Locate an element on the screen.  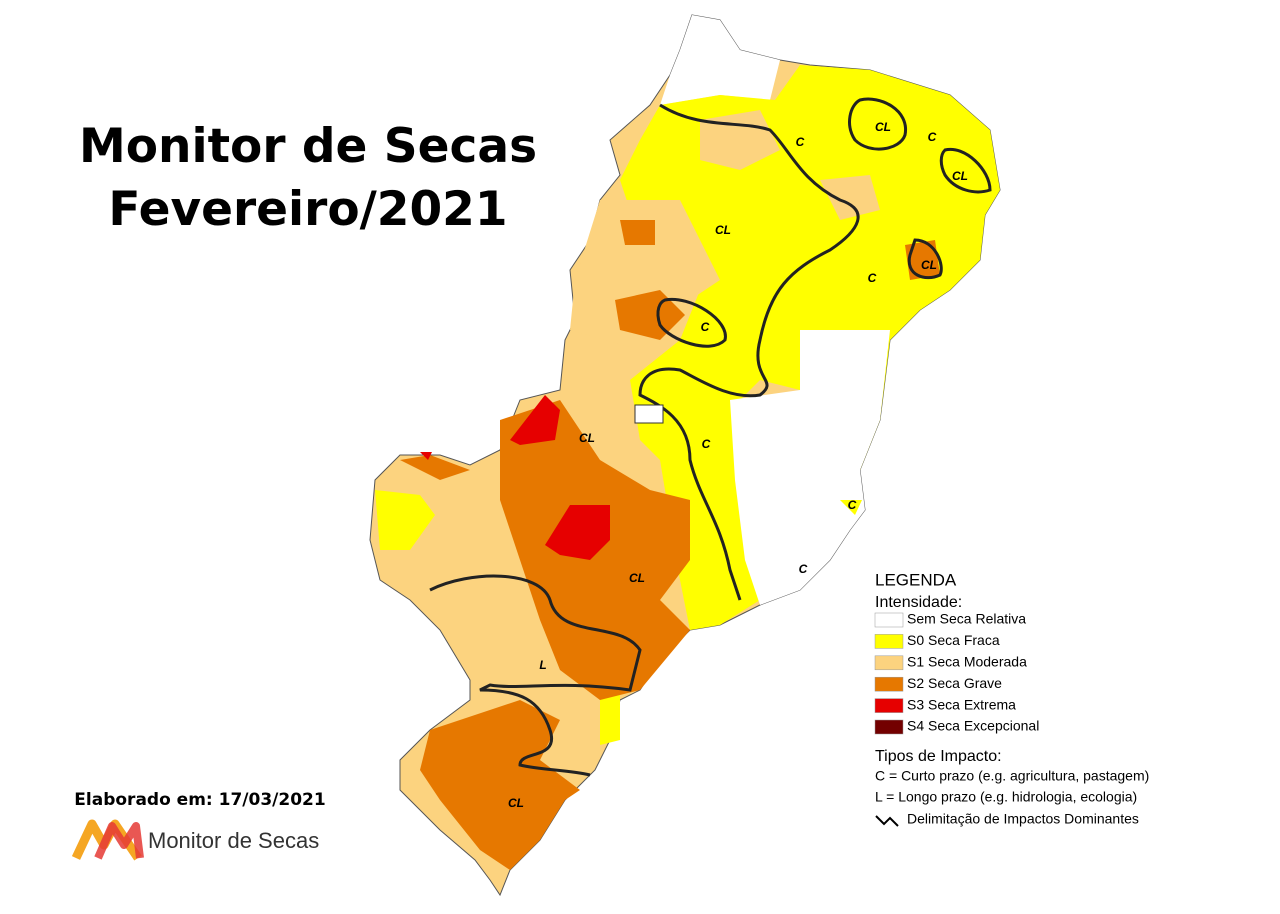
legend-label: S3 Seca Extrema is located at coordinates (961, 704).